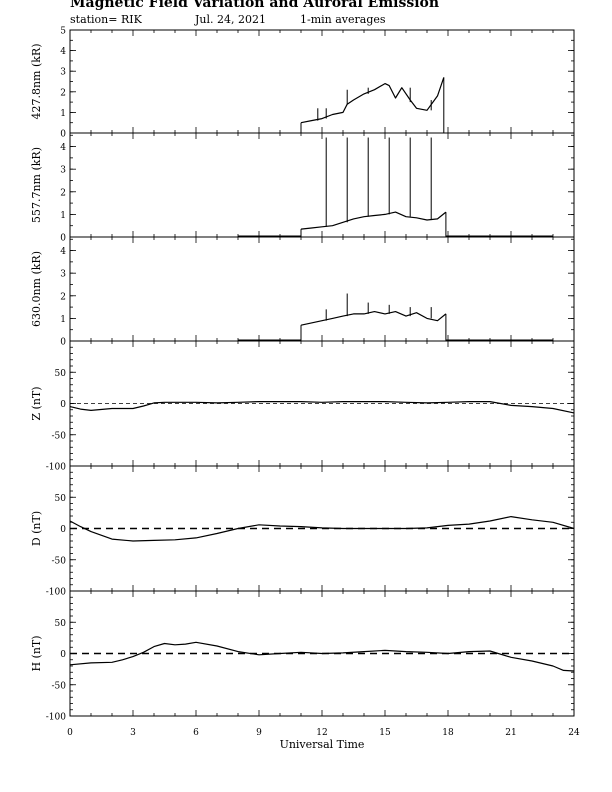 The height and width of the screenshot is (792, 612). What do you see at coordinates (63, 32) in the screenshot?
I see `y-tick-label: 5` at bounding box center [63, 32].